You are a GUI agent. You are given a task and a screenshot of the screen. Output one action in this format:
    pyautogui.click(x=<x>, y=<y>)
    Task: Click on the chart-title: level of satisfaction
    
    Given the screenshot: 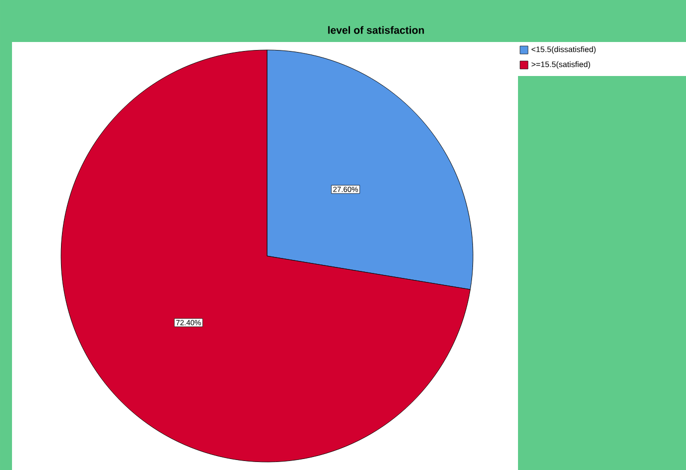 What is the action you would take?
    pyautogui.click(x=376, y=30)
    